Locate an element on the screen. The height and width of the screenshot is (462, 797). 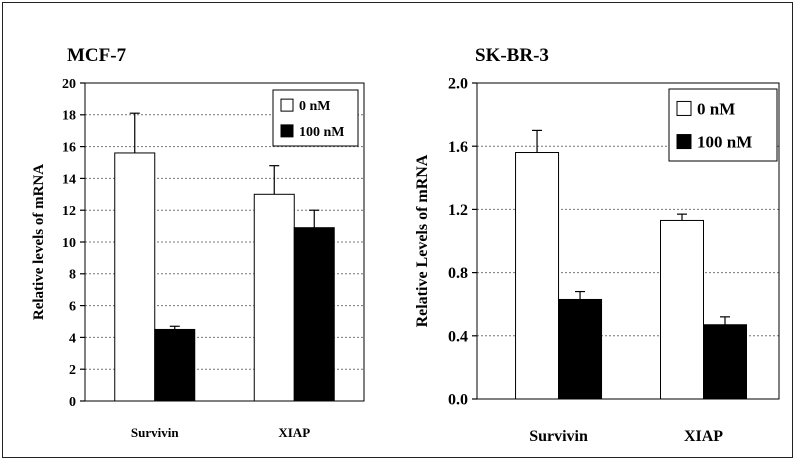
y-tick-label: 4 is located at coordinates (72, 338).